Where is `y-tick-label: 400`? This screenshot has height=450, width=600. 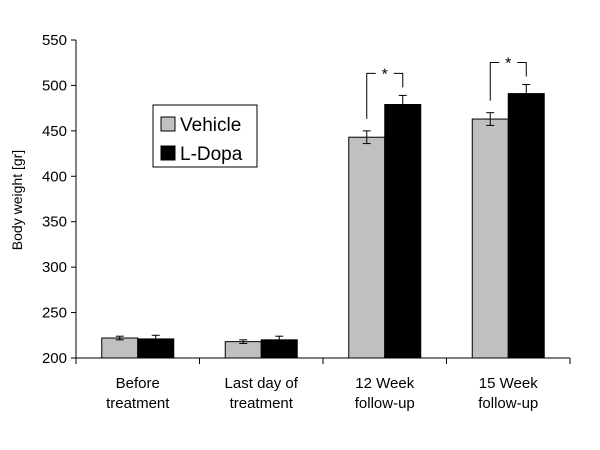 y-tick-label: 400 is located at coordinates (54, 176).